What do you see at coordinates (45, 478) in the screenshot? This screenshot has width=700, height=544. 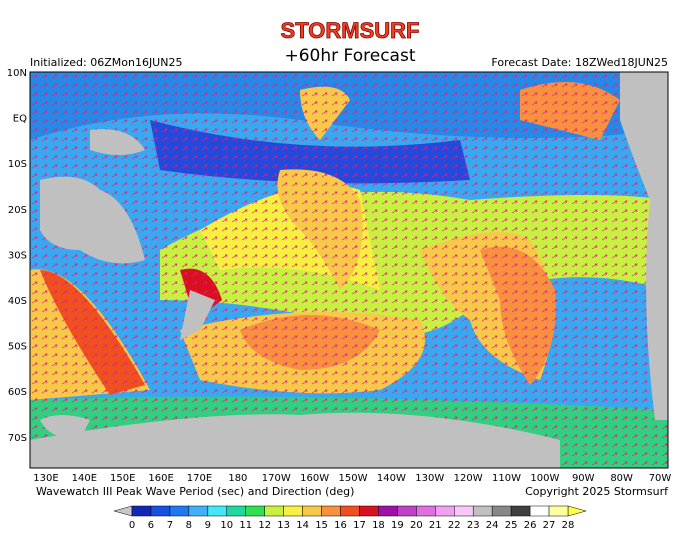 I see `lon-label: 130E` at bounding box center [45, 478].